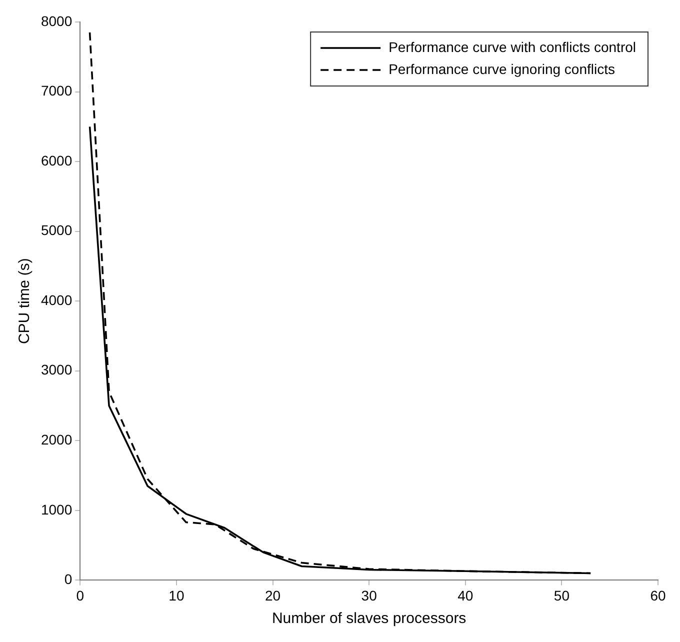 The height and width of the screenshot is (642, 680). I want to click on x-axis-title: Number of slaves processors, so click(369, 619).